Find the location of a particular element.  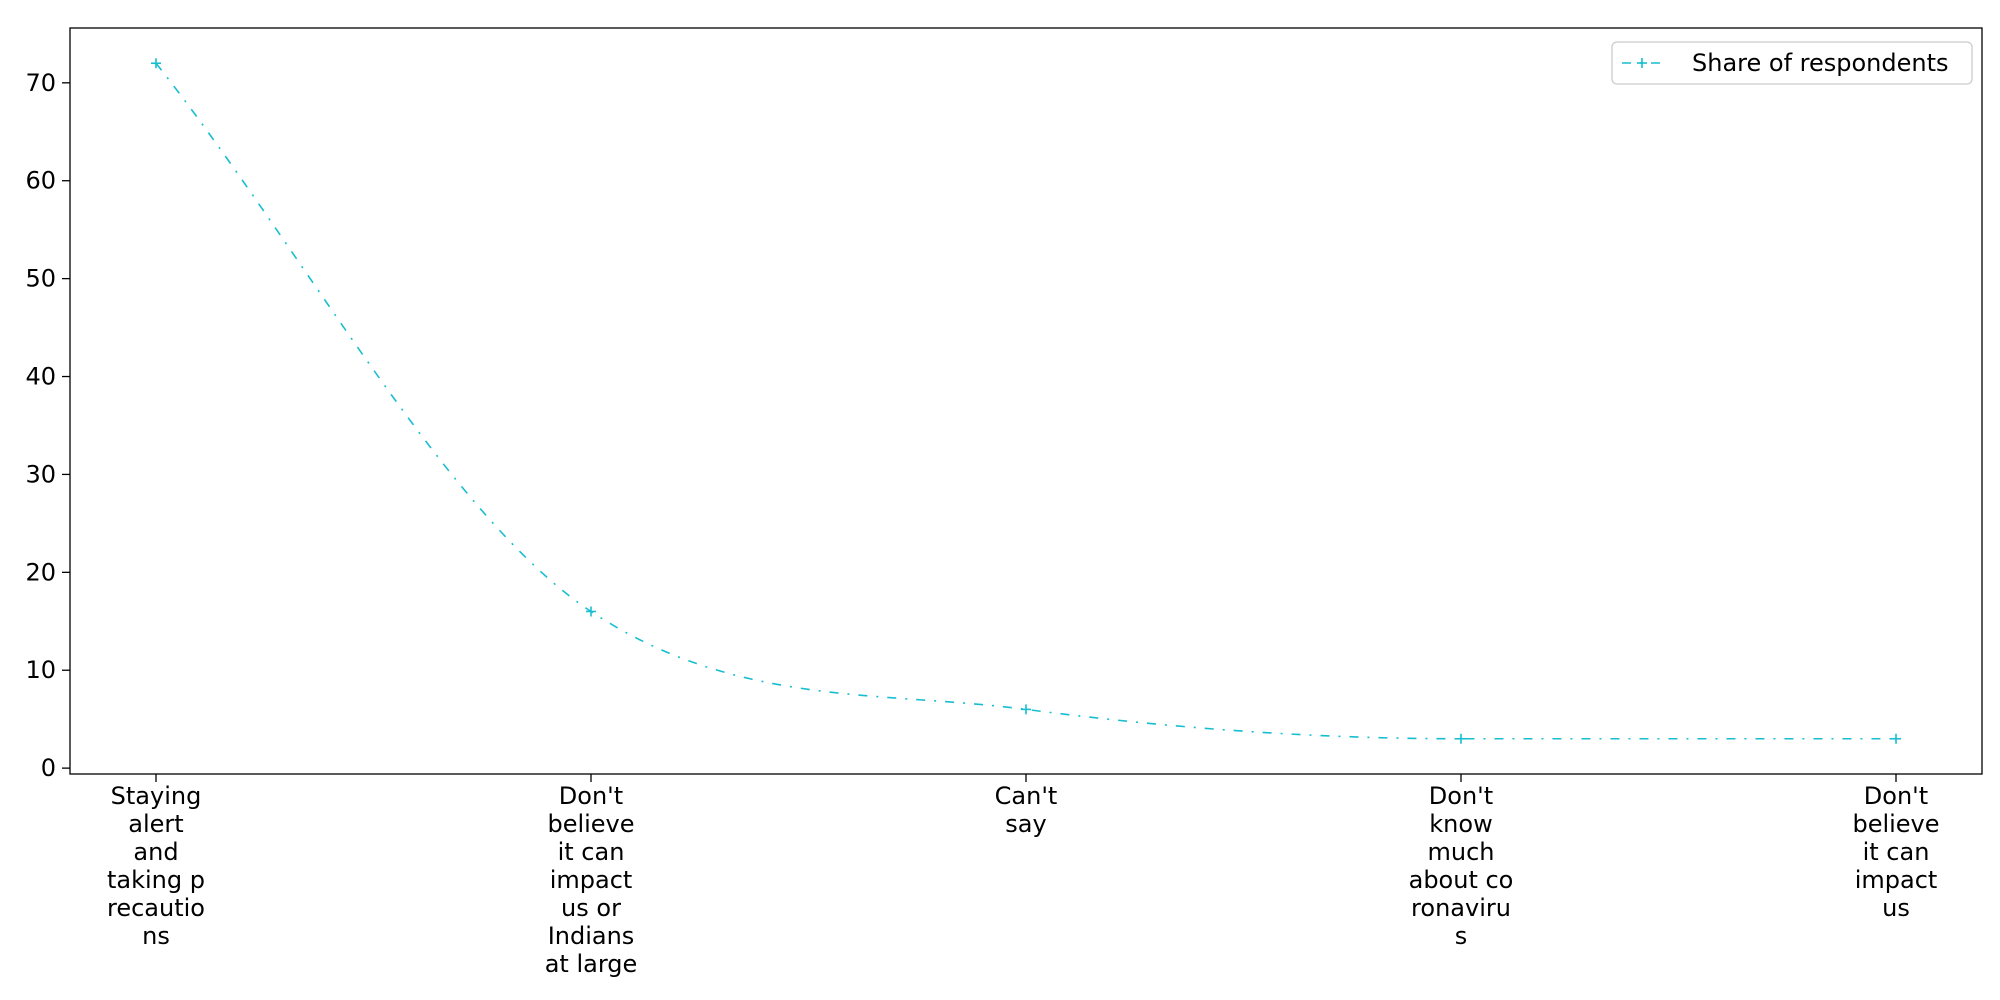

y-tick-label: 60 is located at coordinates (40, 181).